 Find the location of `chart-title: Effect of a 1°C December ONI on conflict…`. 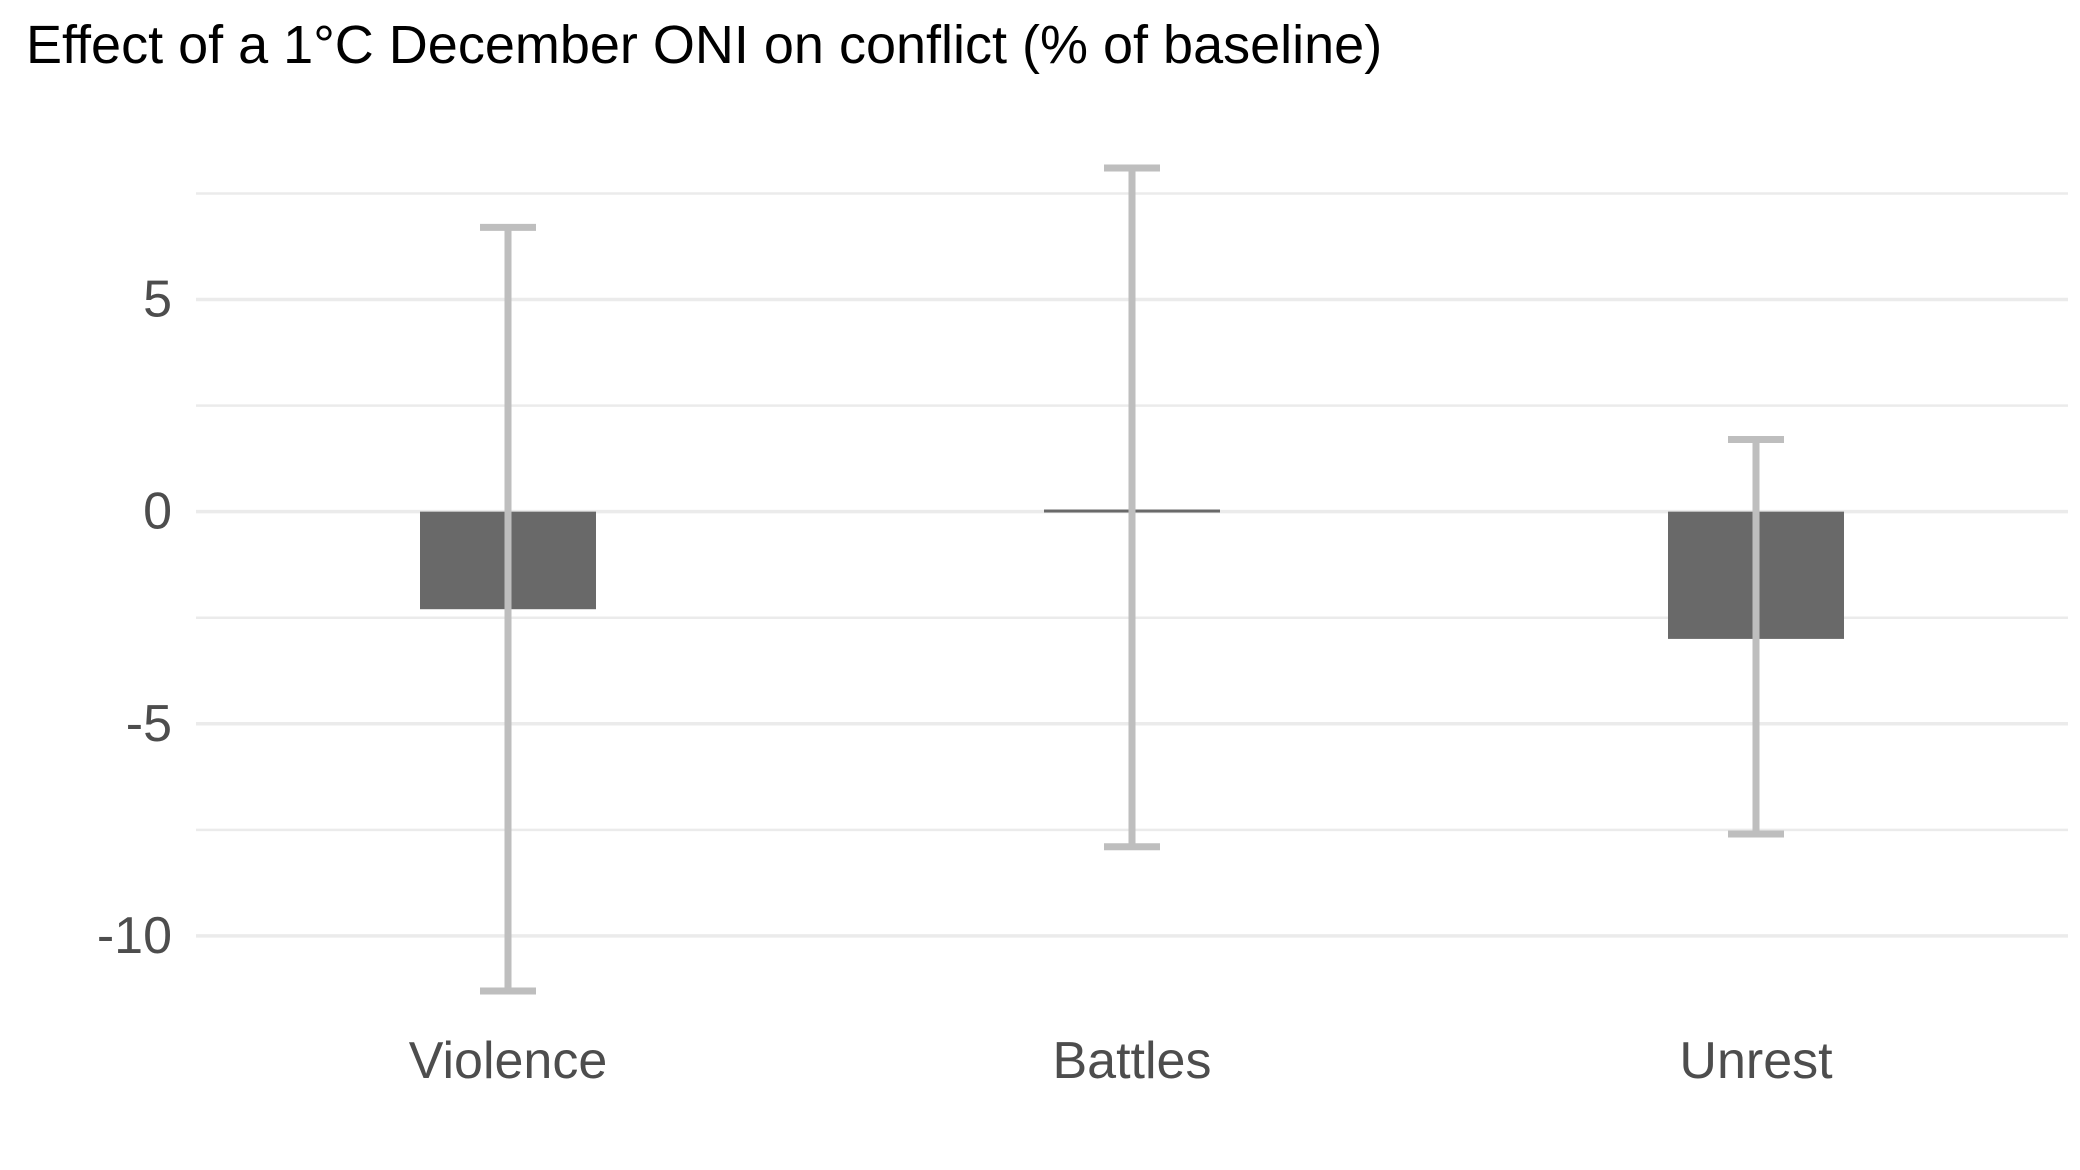

chart-title: Effect of a 1°C December ONI on conflict… is located at coordinates (704, 45).